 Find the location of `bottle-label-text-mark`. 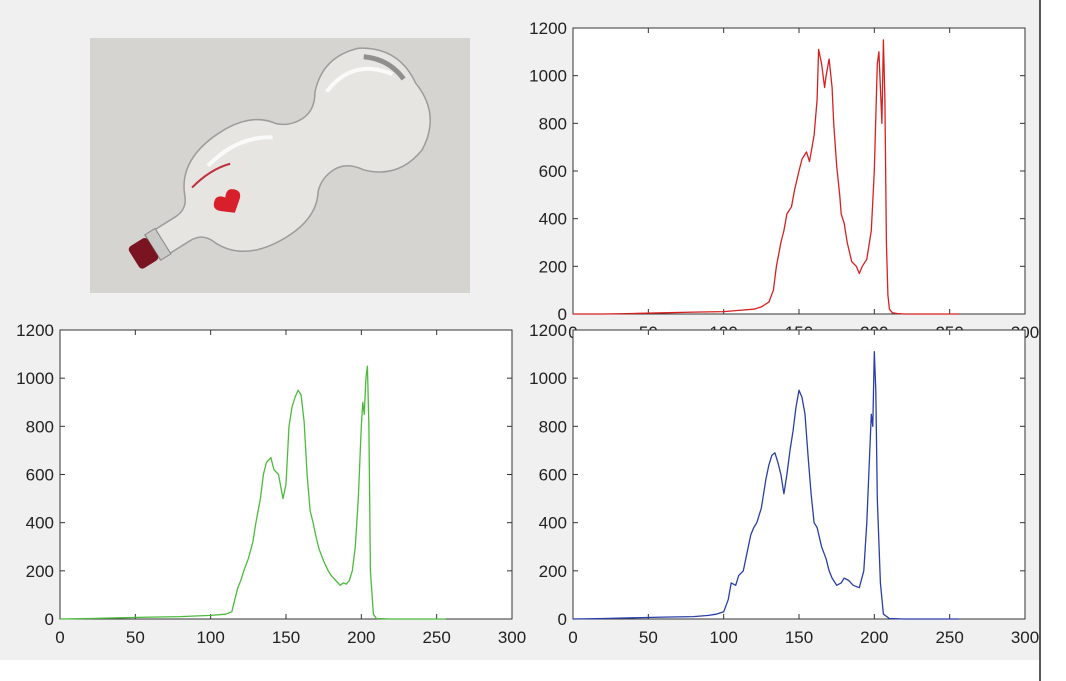

bottle-label-text-mark is located at coordinates (211, 175).